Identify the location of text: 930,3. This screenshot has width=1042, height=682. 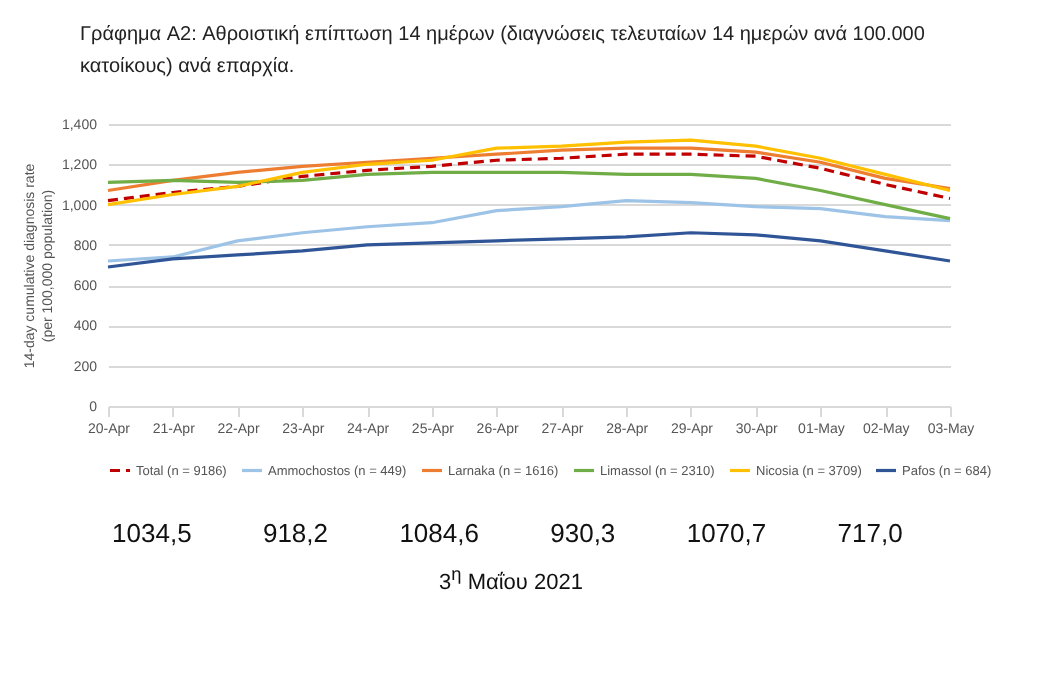
(583, 533).